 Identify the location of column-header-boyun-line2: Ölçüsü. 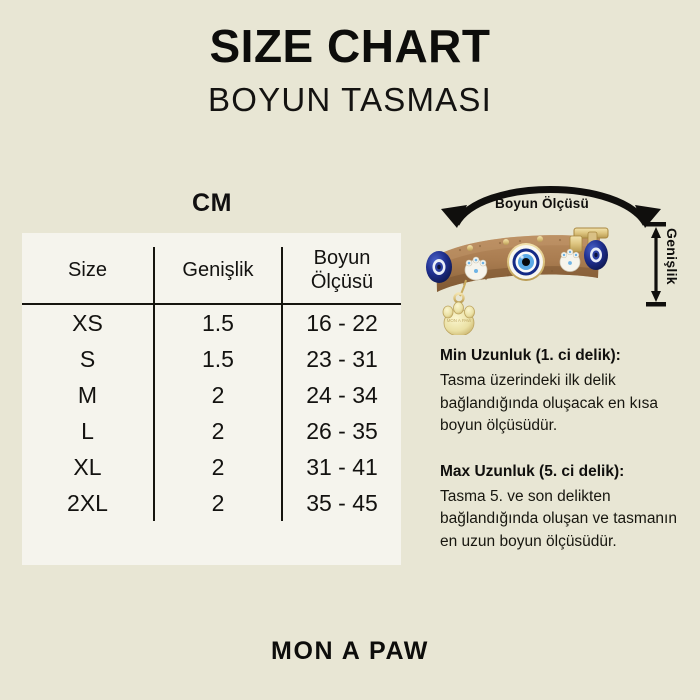
(342, 281).